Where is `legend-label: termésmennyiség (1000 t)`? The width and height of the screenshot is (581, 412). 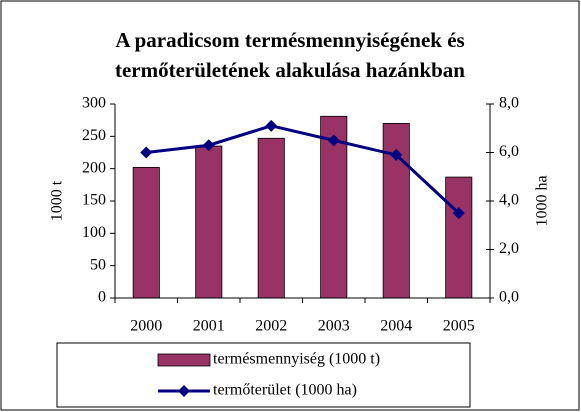
legend-label: termésmennyiség (1000 t) is located at coordinates (296, 359).